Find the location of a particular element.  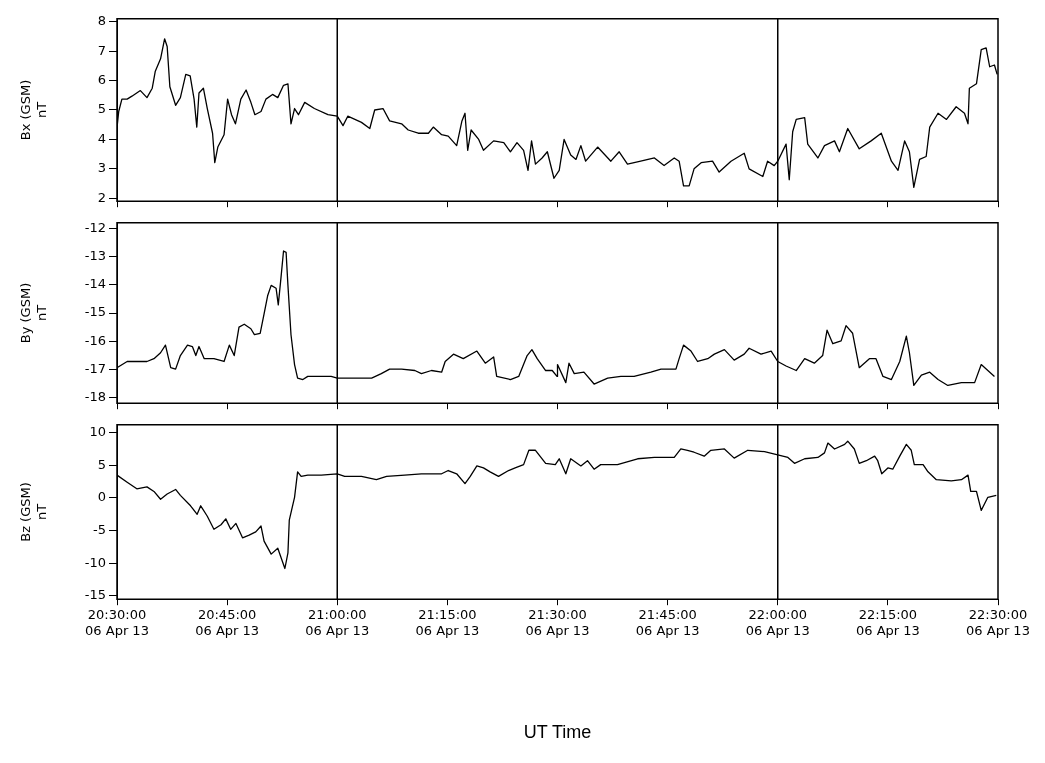

x-axis-title: UT Time is located at coordinates (557, 732).